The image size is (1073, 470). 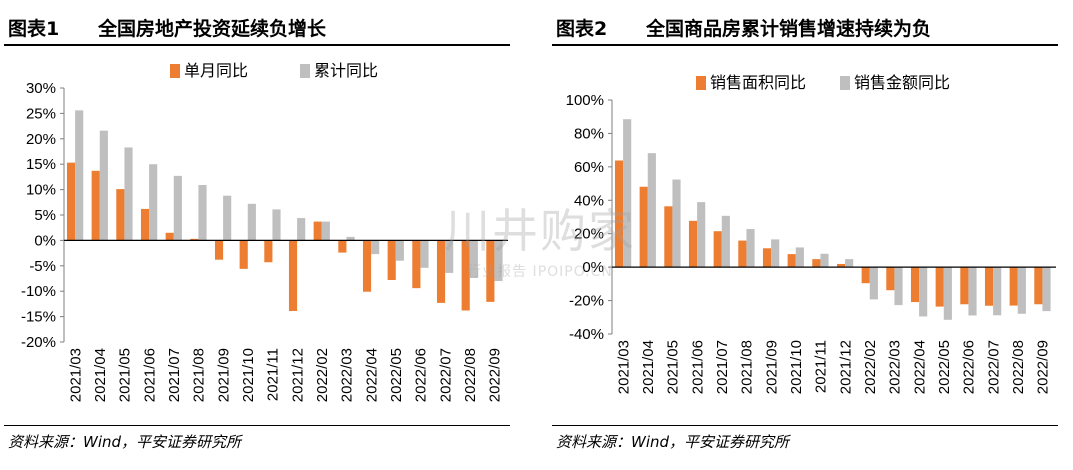 I want to click on x-tick-label: 2021/10, so click(x=796, y=367).